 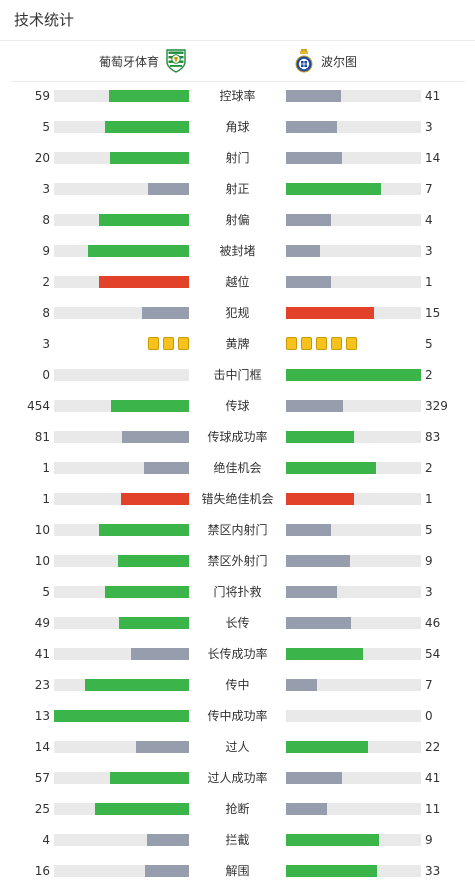 What do you see at coordinates (46, 313) in the screenshot?
I see `home-value: 8` at bounding box center [46, 313].